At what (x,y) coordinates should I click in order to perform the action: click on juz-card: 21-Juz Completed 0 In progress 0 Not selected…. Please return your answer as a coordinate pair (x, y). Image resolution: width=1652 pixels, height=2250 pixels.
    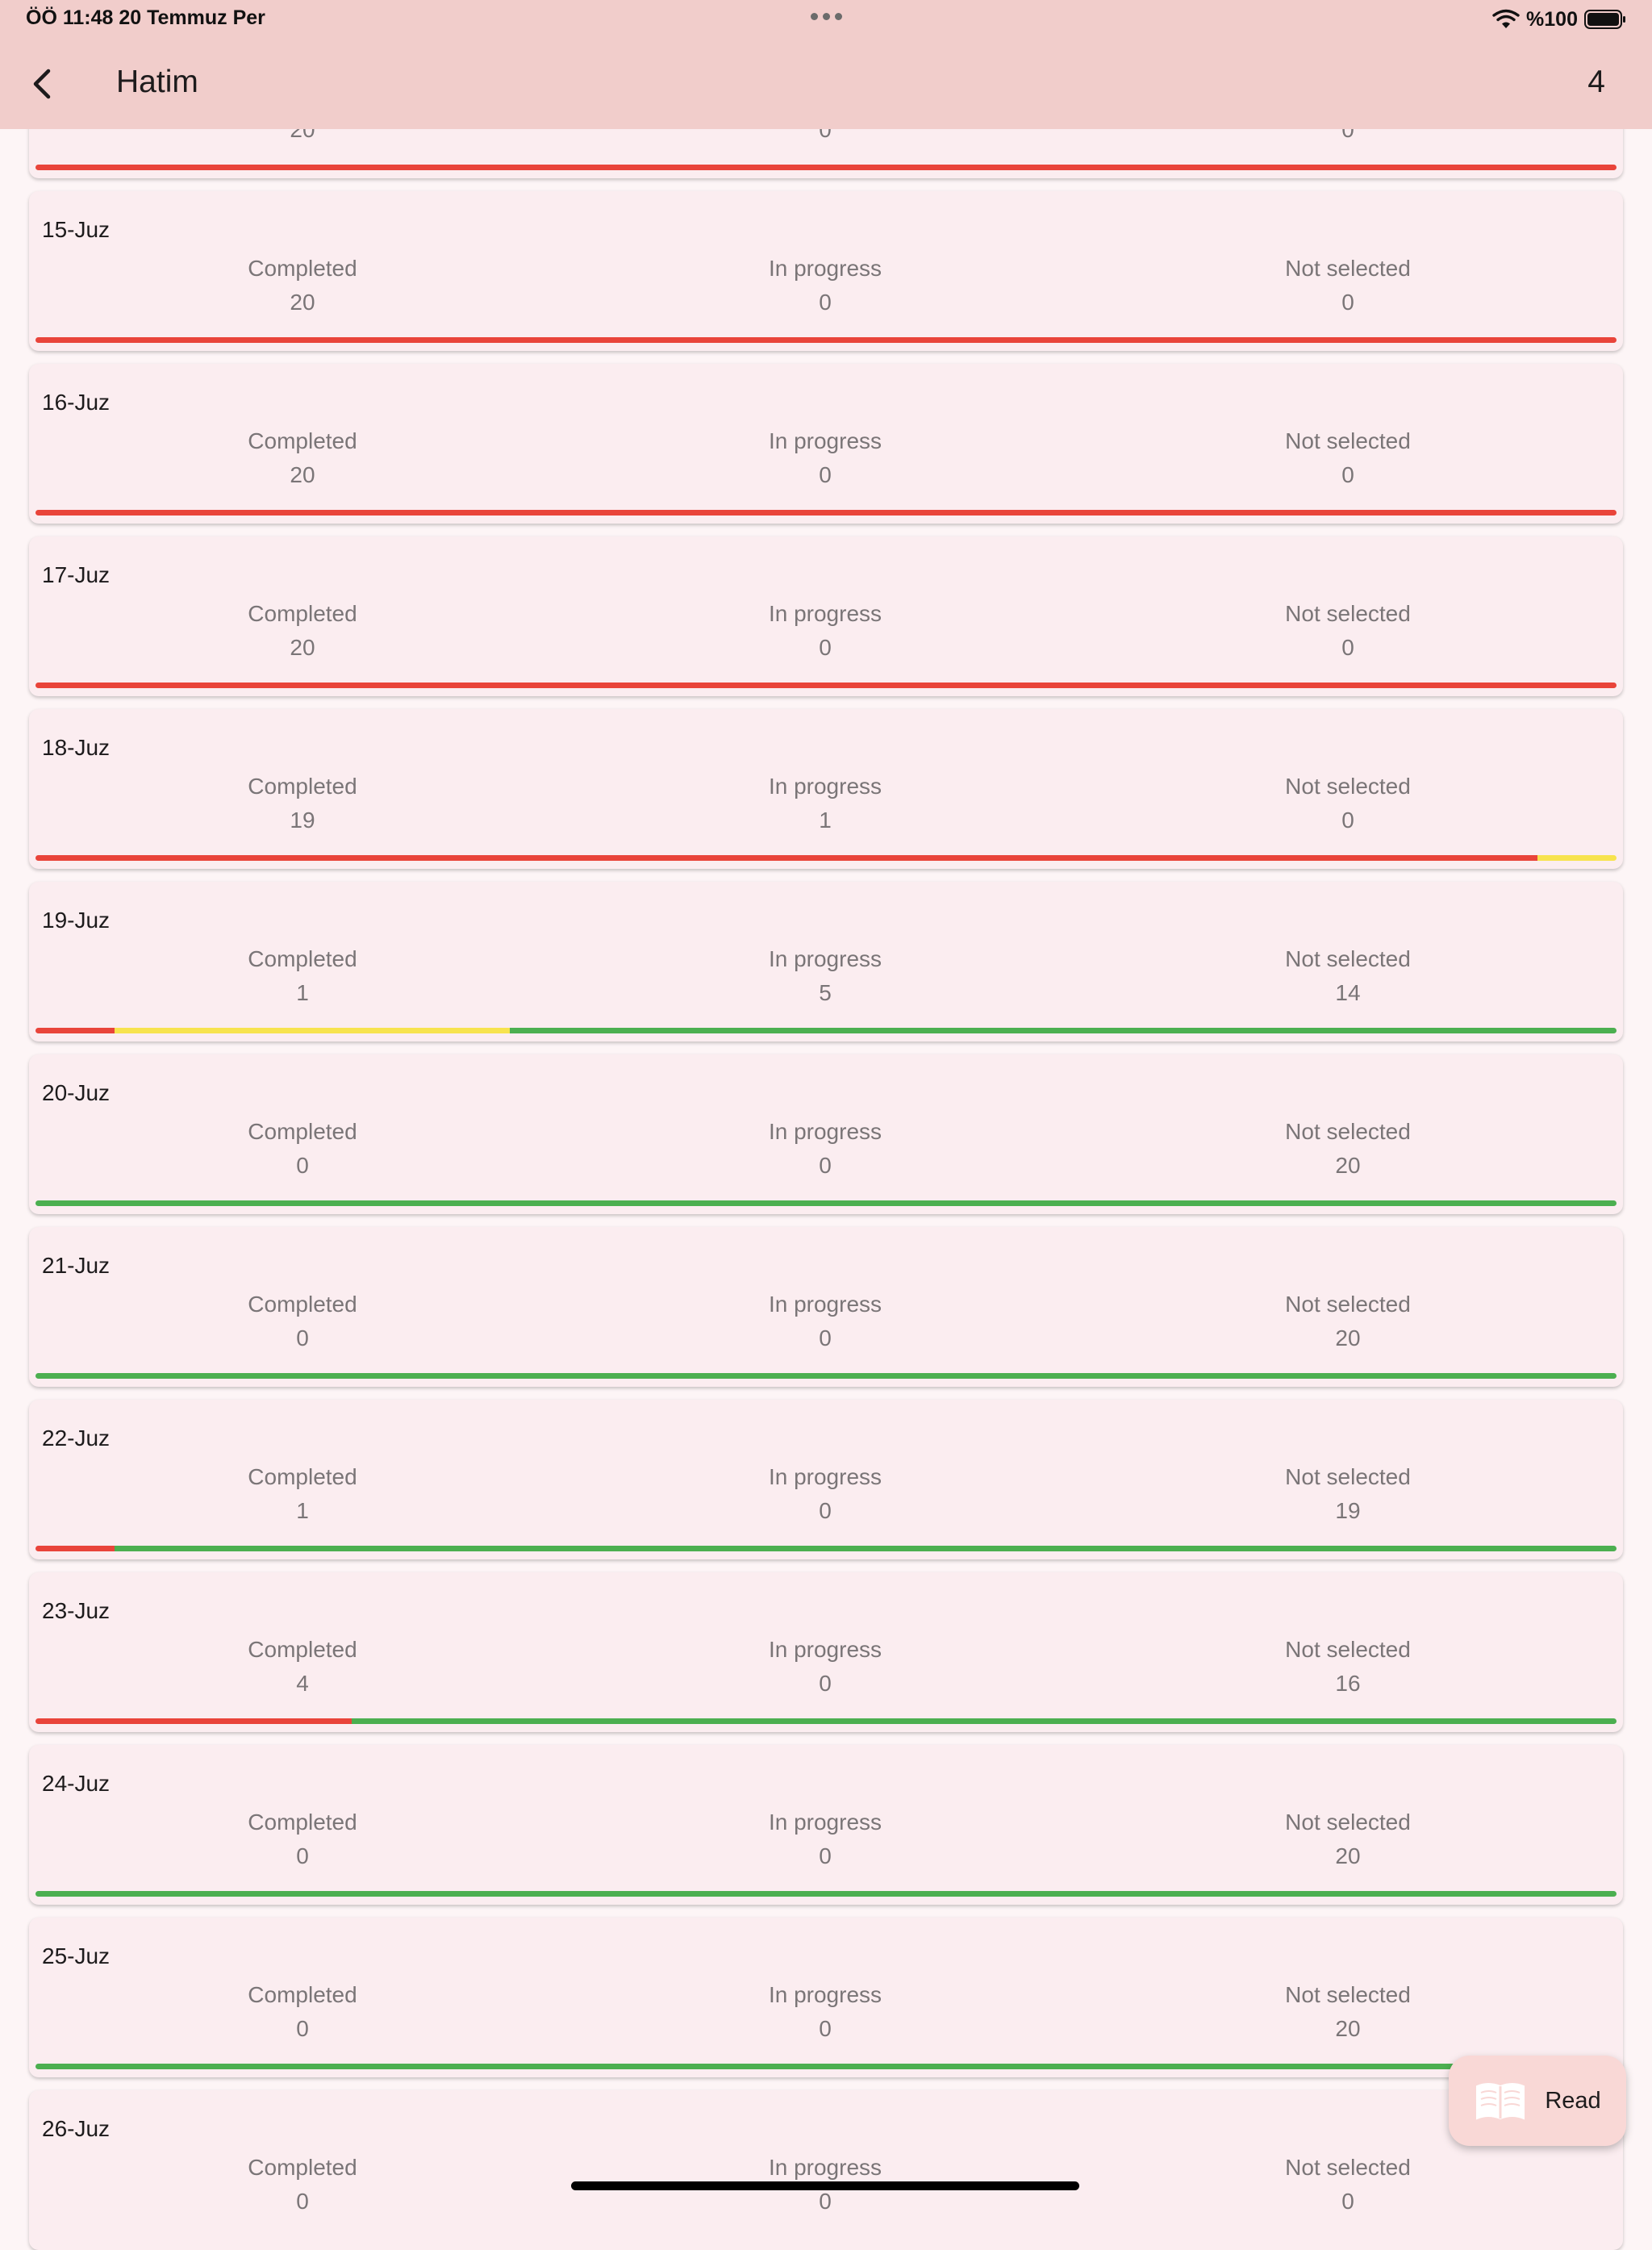
    Looking at the image, I should click on (826, 1307).